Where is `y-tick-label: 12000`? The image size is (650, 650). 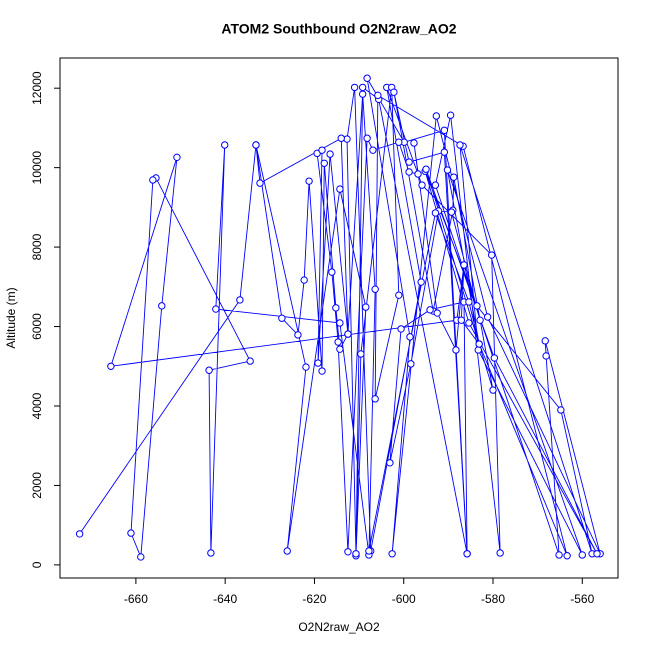
y-tick-label: 12000 is located at coordinates (37, 88).